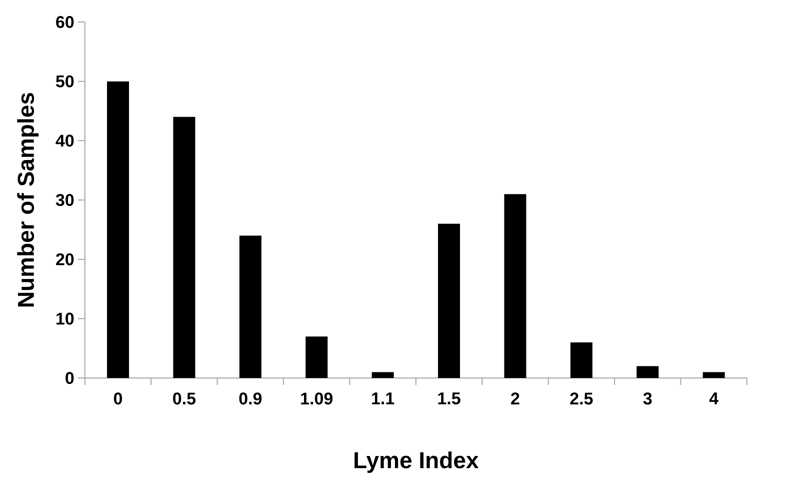 Image resolution: width=791 pixels, height=501 pixels. Describe the element at coordinates (581, 398) in the screenshot. I see `x-tick-label: 2.5` at that location.